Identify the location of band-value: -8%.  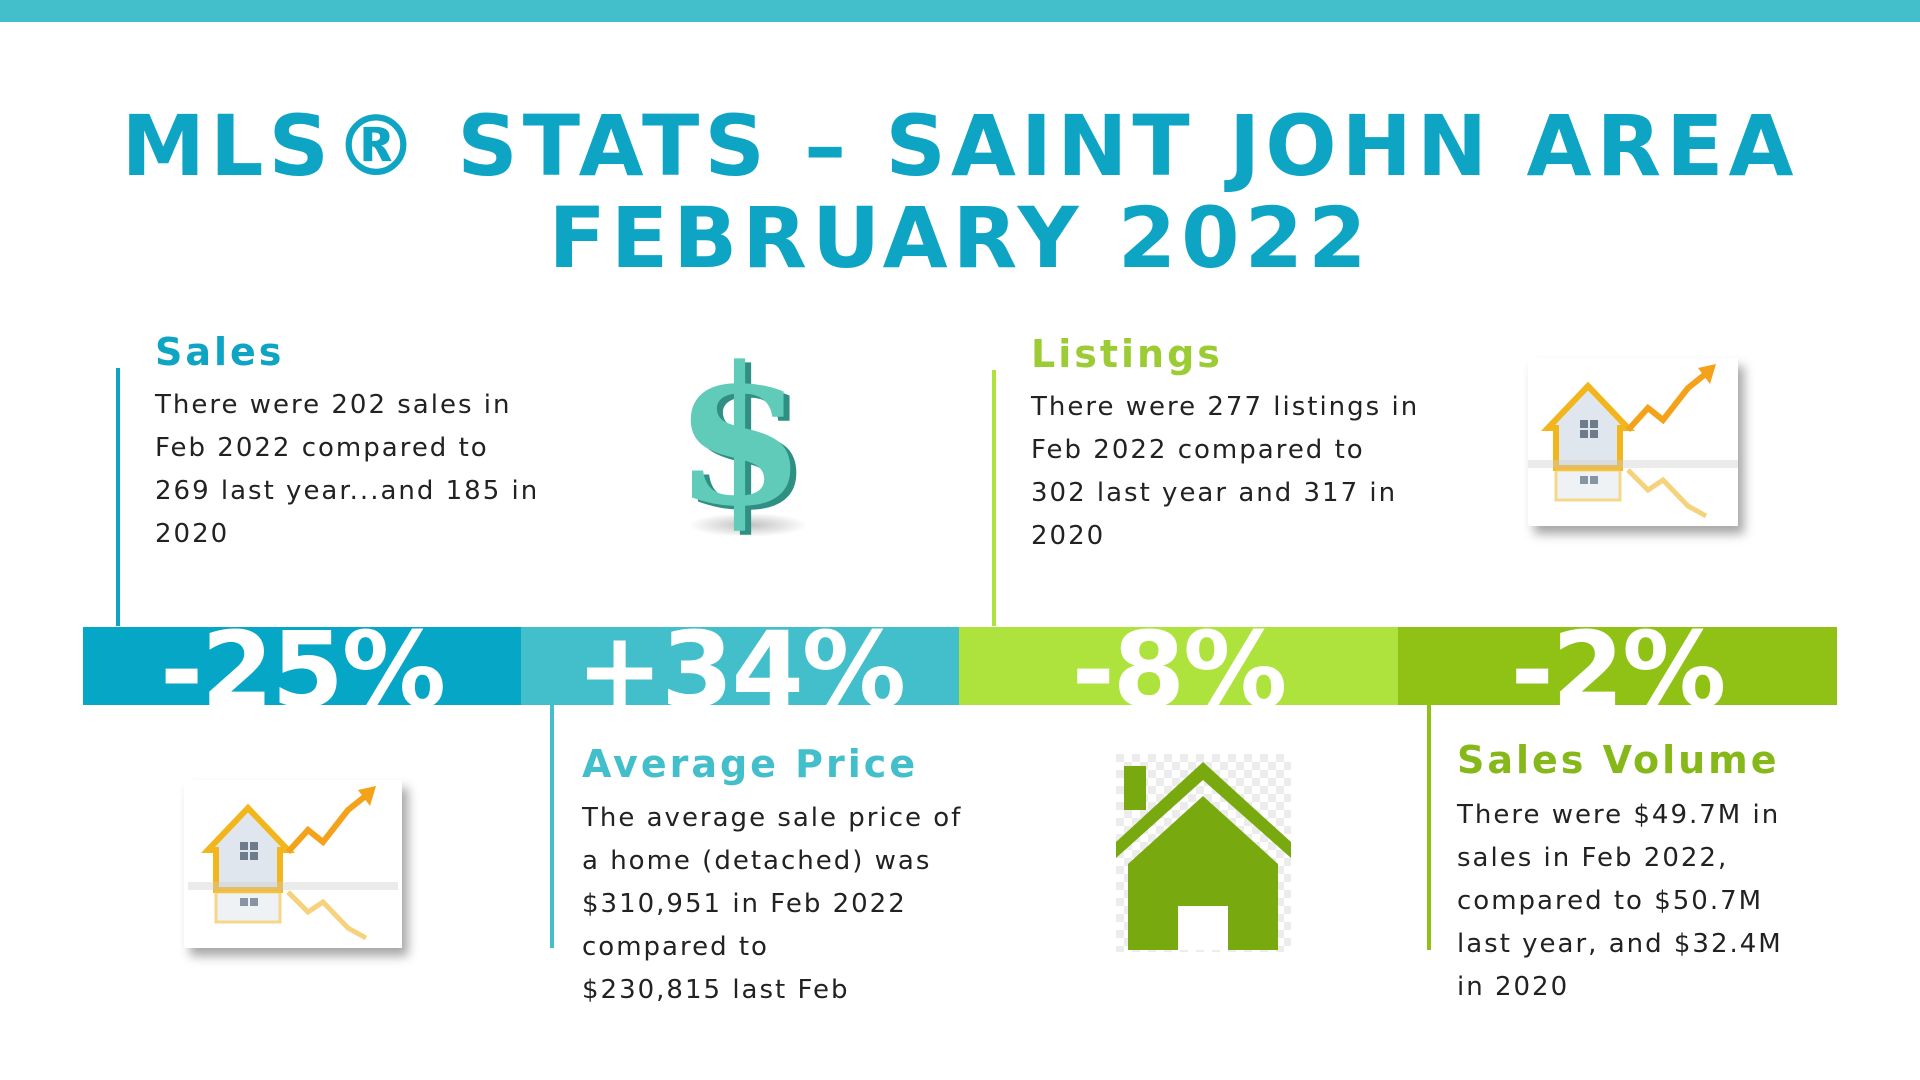
(1179, 666).